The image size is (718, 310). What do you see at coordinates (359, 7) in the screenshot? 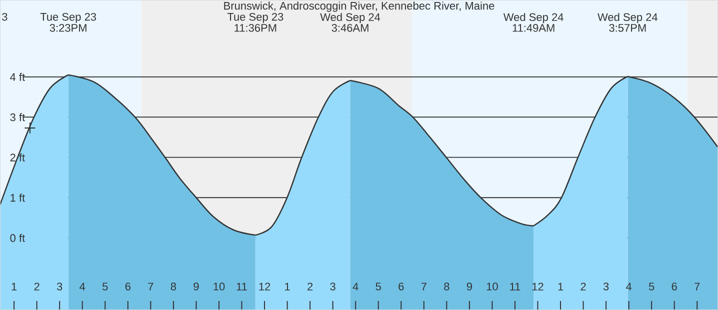
I see `chart-title: Brunswick, Androscoggin River, Kennebec River, Maine` at bounding box center [359, 7].